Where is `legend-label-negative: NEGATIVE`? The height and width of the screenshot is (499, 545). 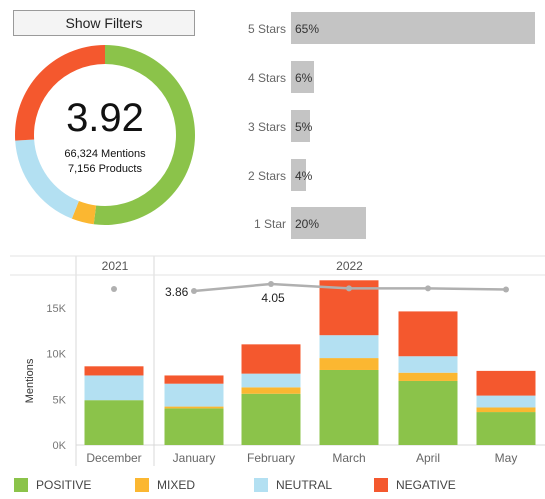 legend-label-negative: NEGATIVE is located at coordinates (426, 485).